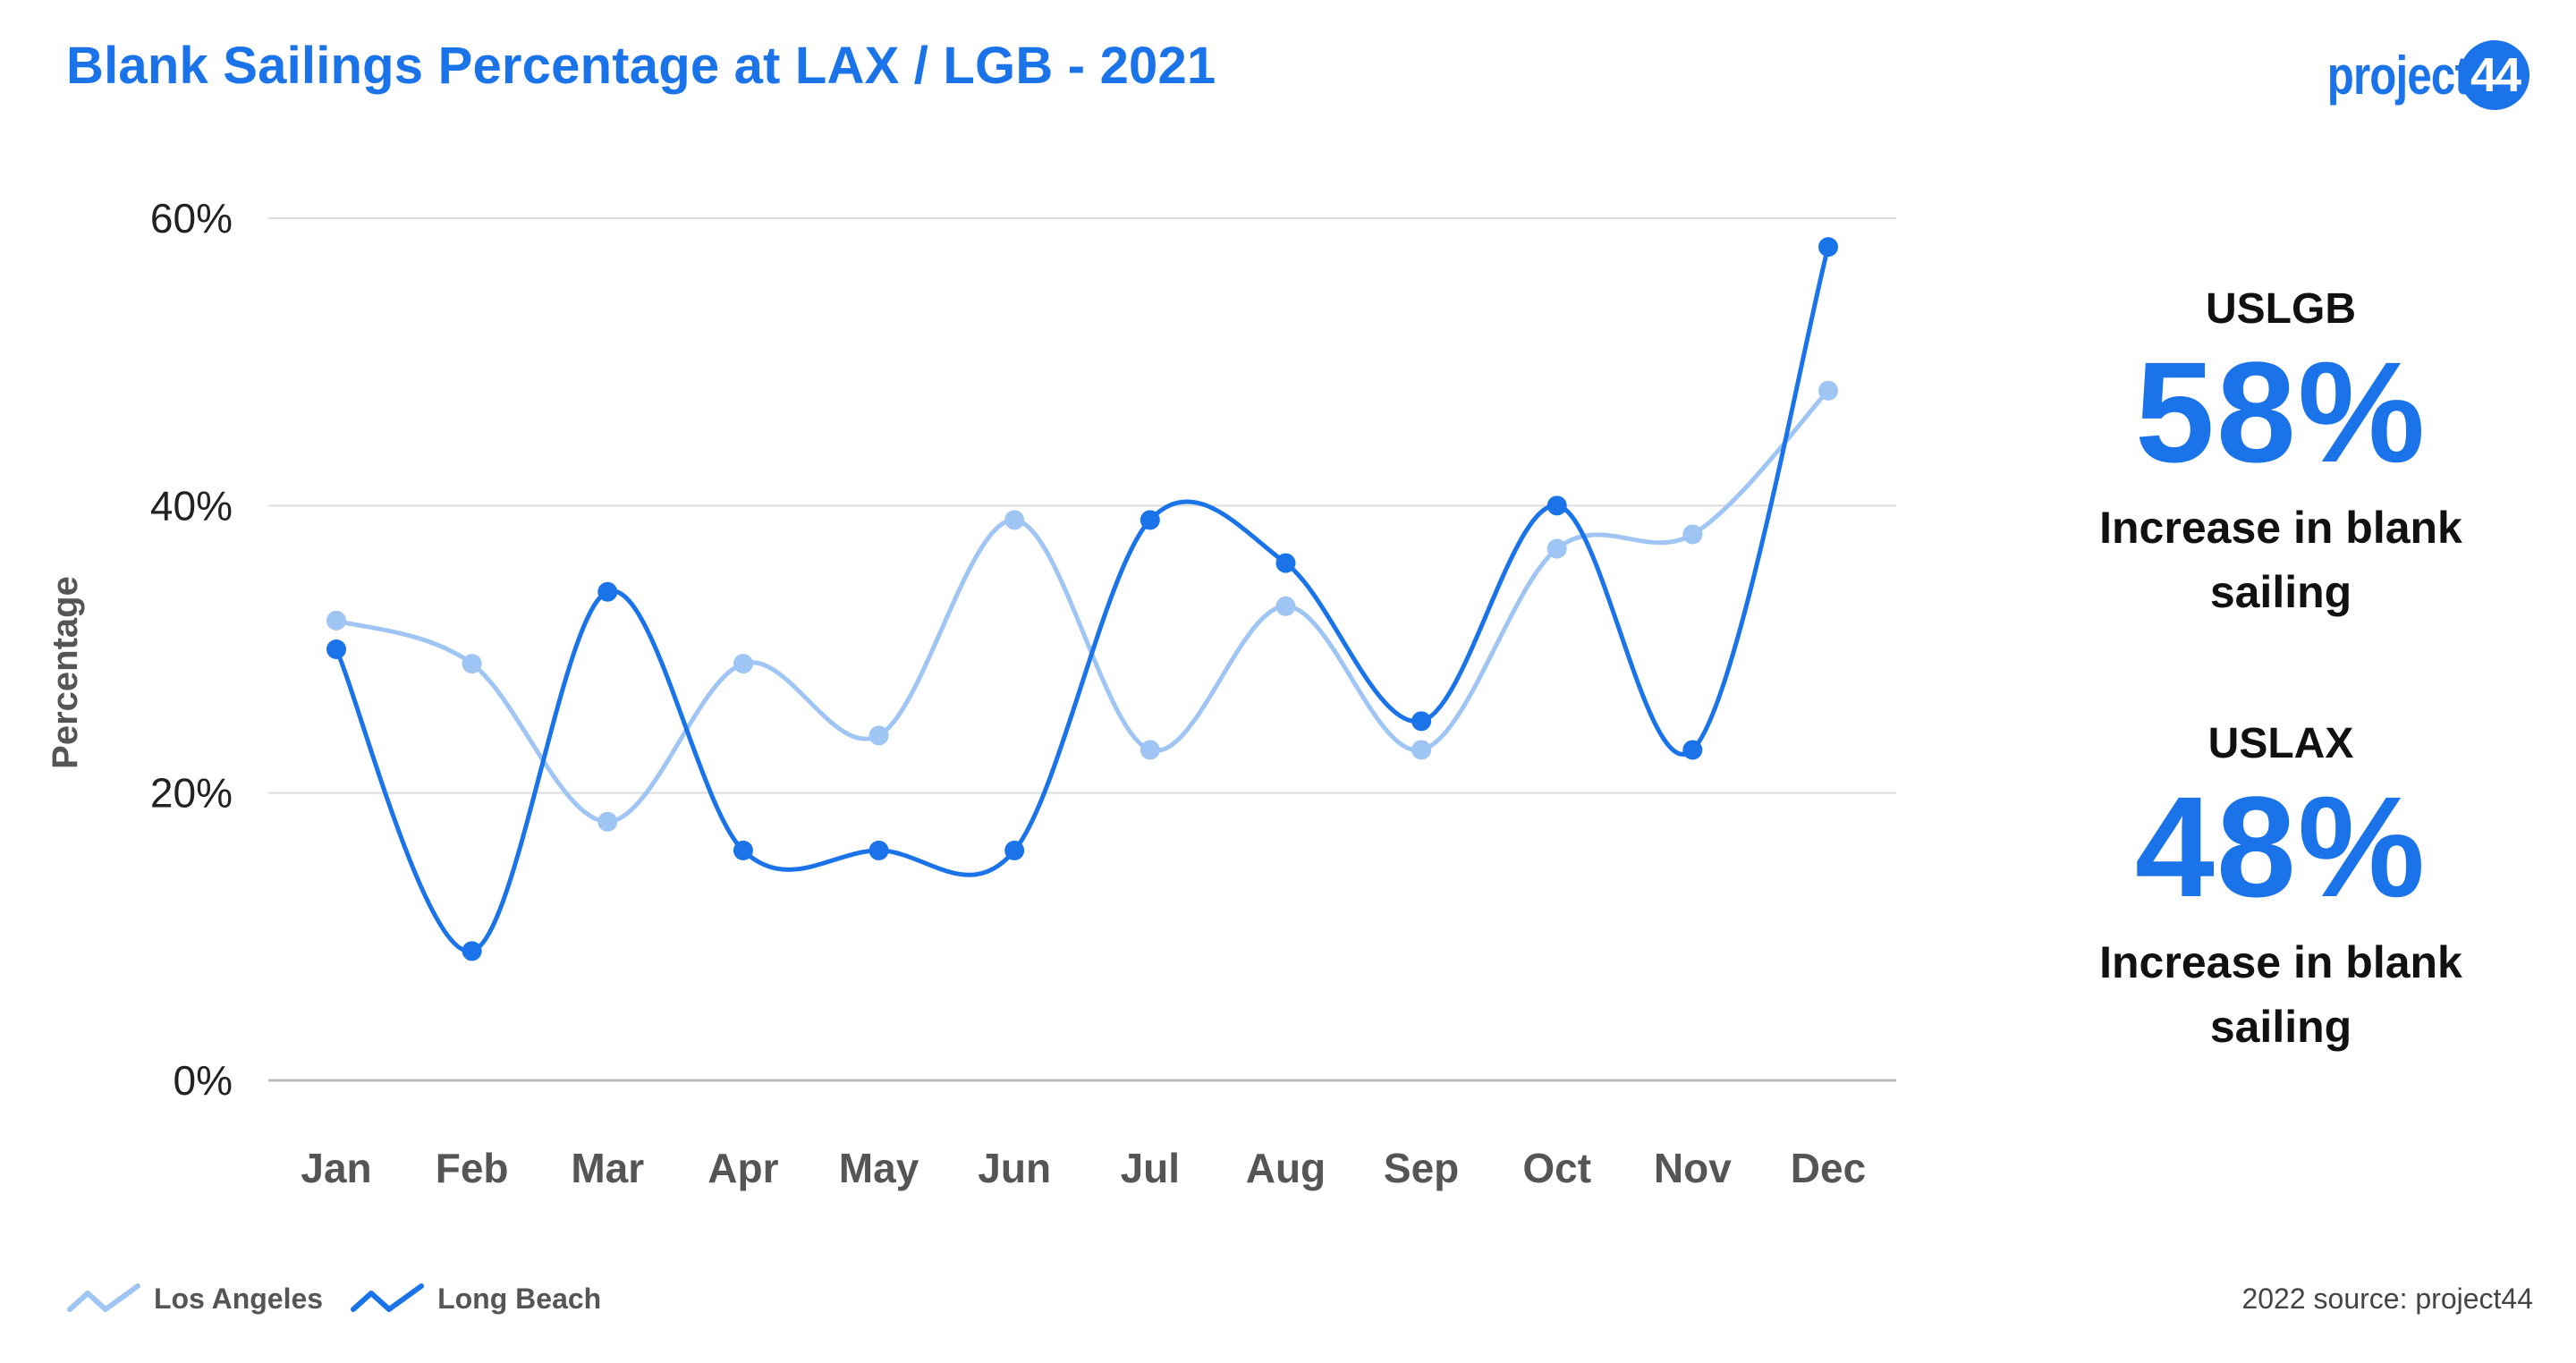 This screenshot has height=1363, width=2576. What do you see at coordinates (191, 793) in the screenshot?
I see `y-tick-label: 20%` at bounding box center [191, 793].